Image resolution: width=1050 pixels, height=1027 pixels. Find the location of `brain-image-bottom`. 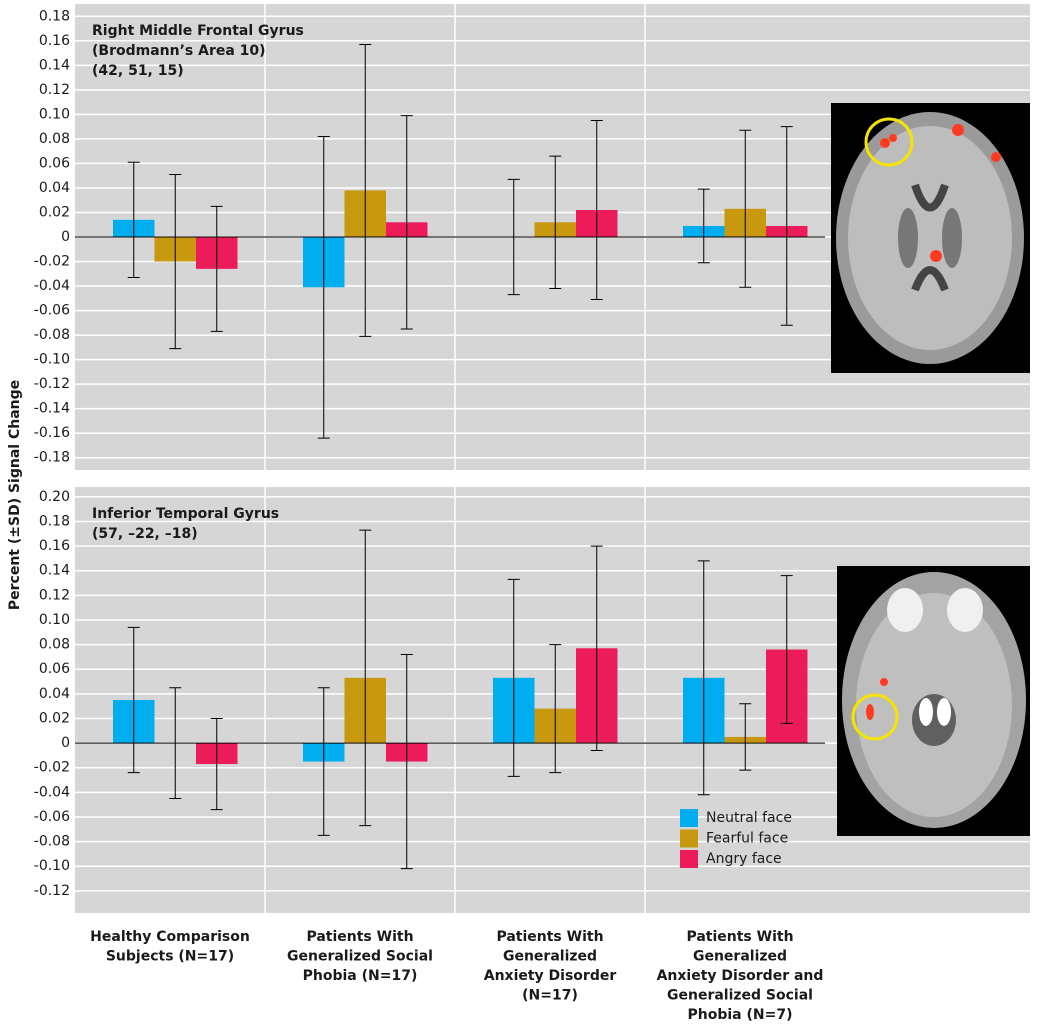

brain-image-bottom is located at coordinates (933, 701).